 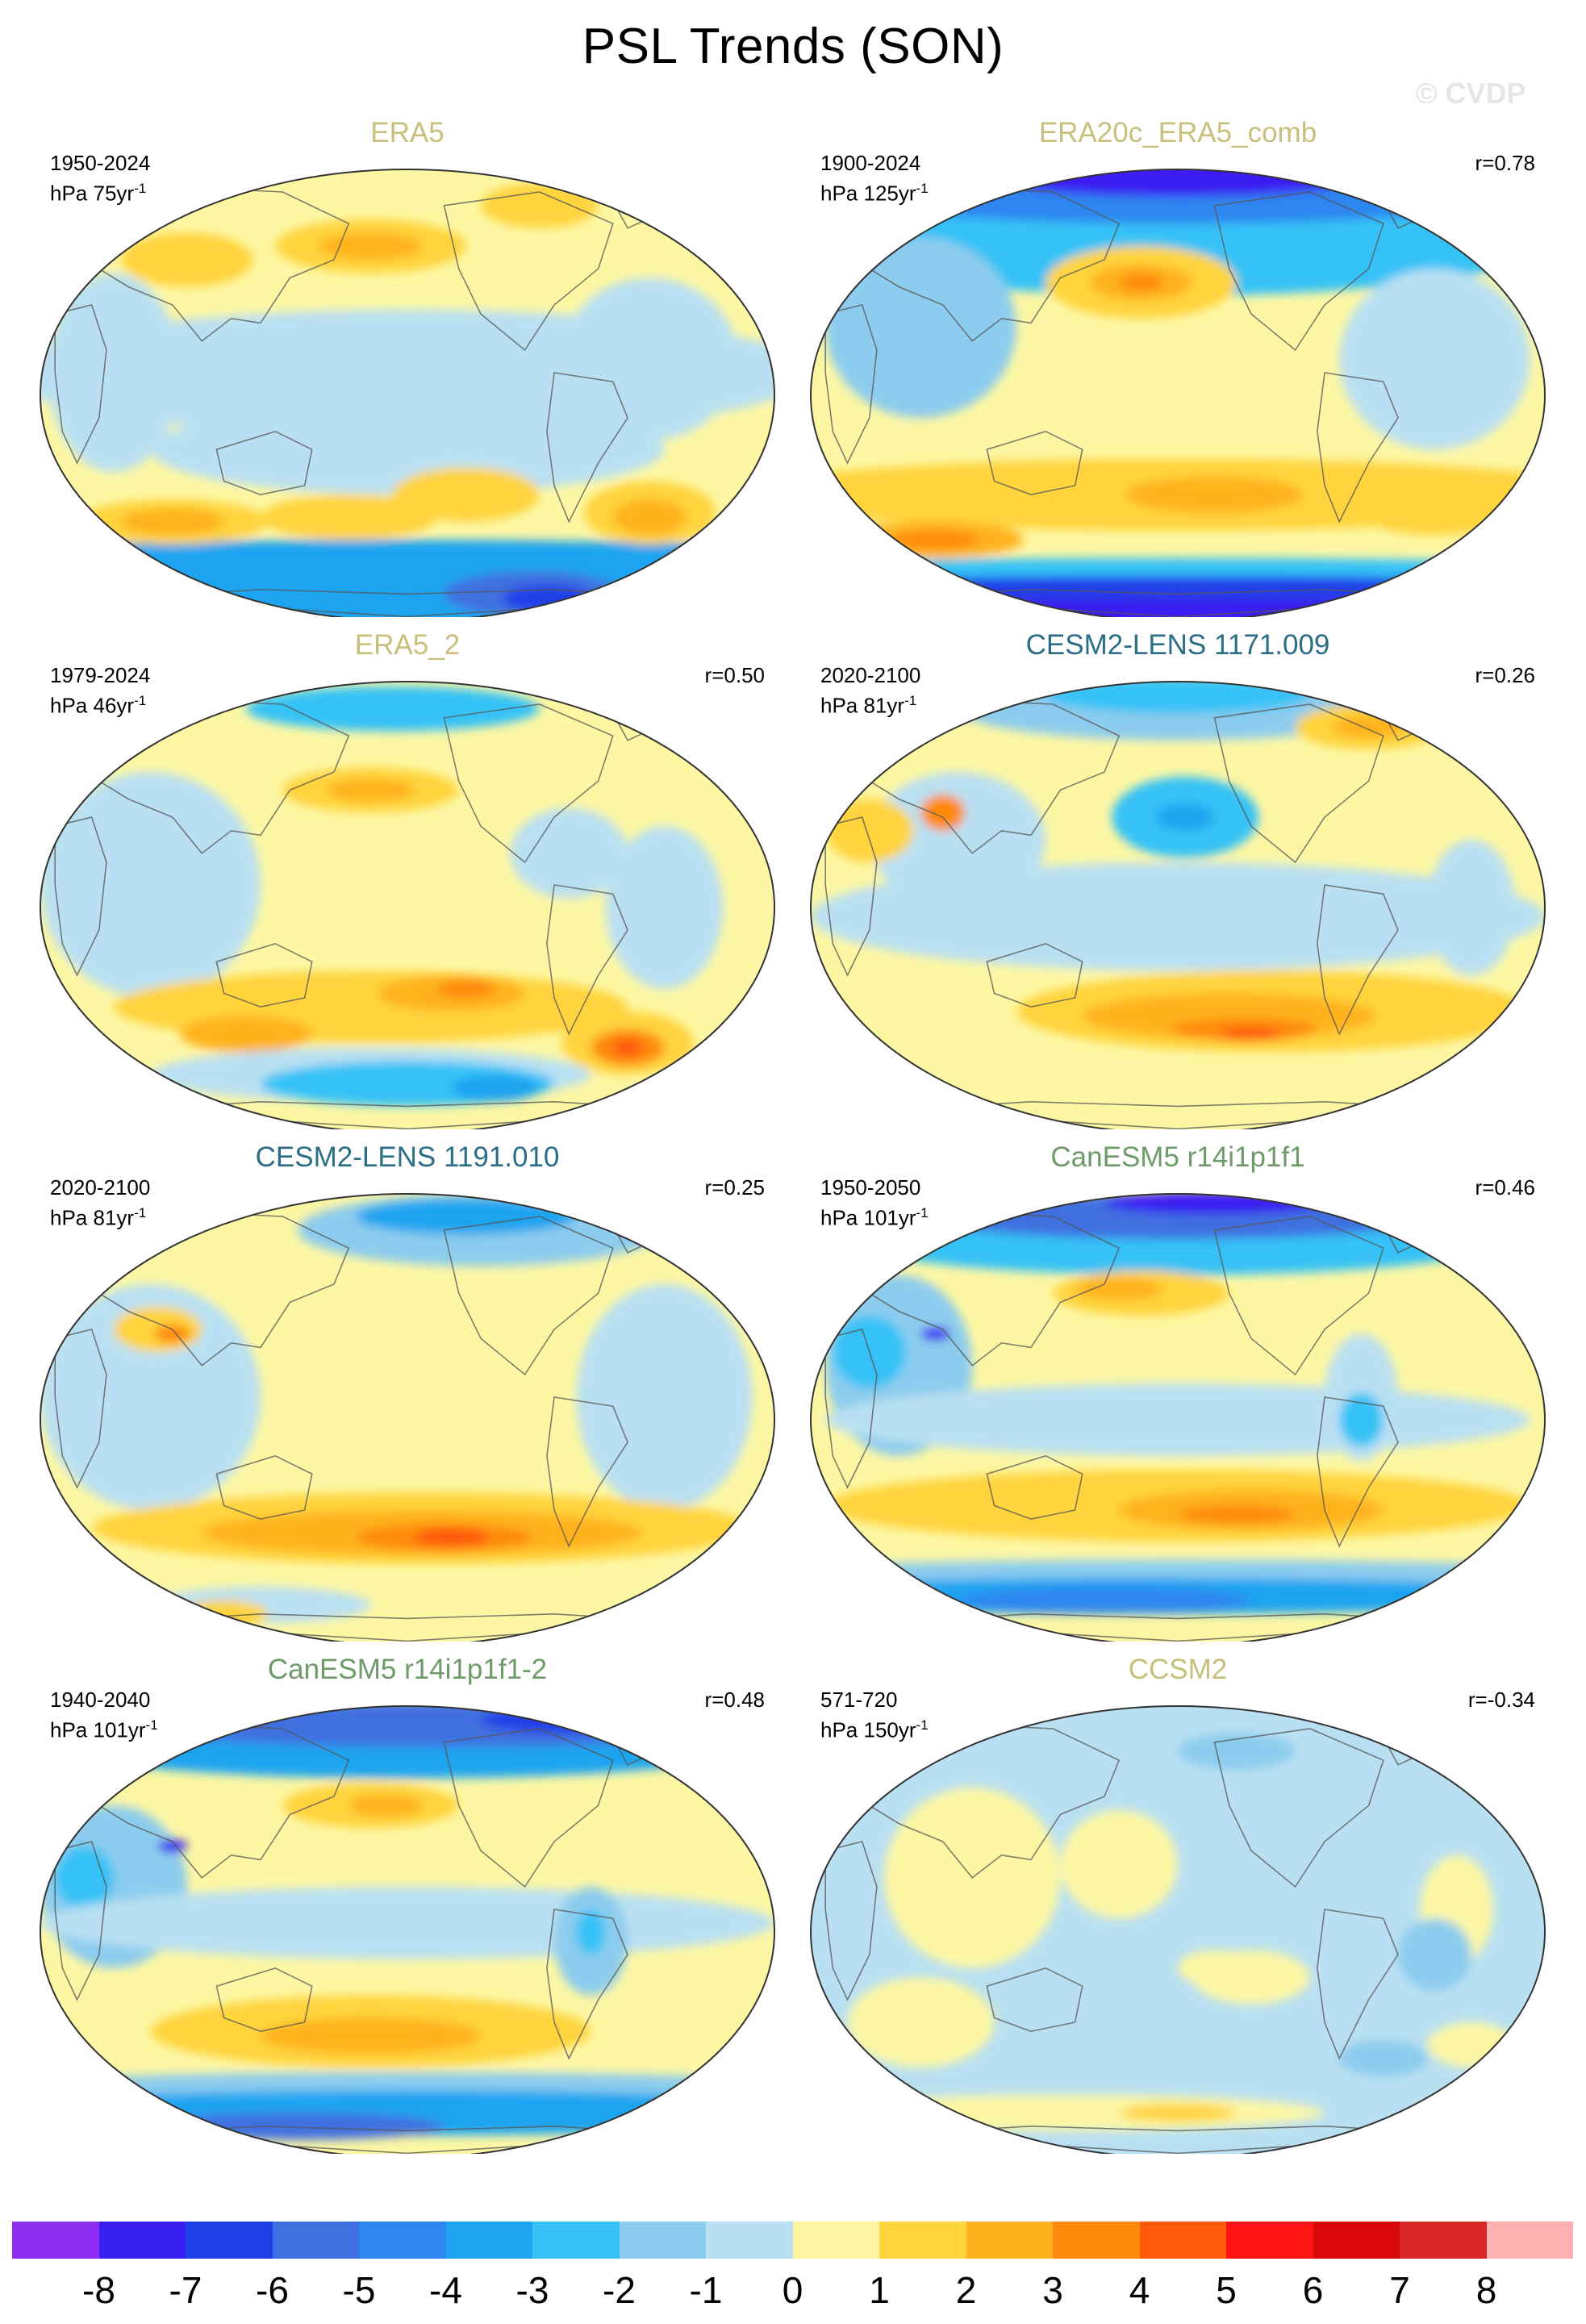 I want to click on colorbar-tick-label: 3, so click(x=1052, y=2290).